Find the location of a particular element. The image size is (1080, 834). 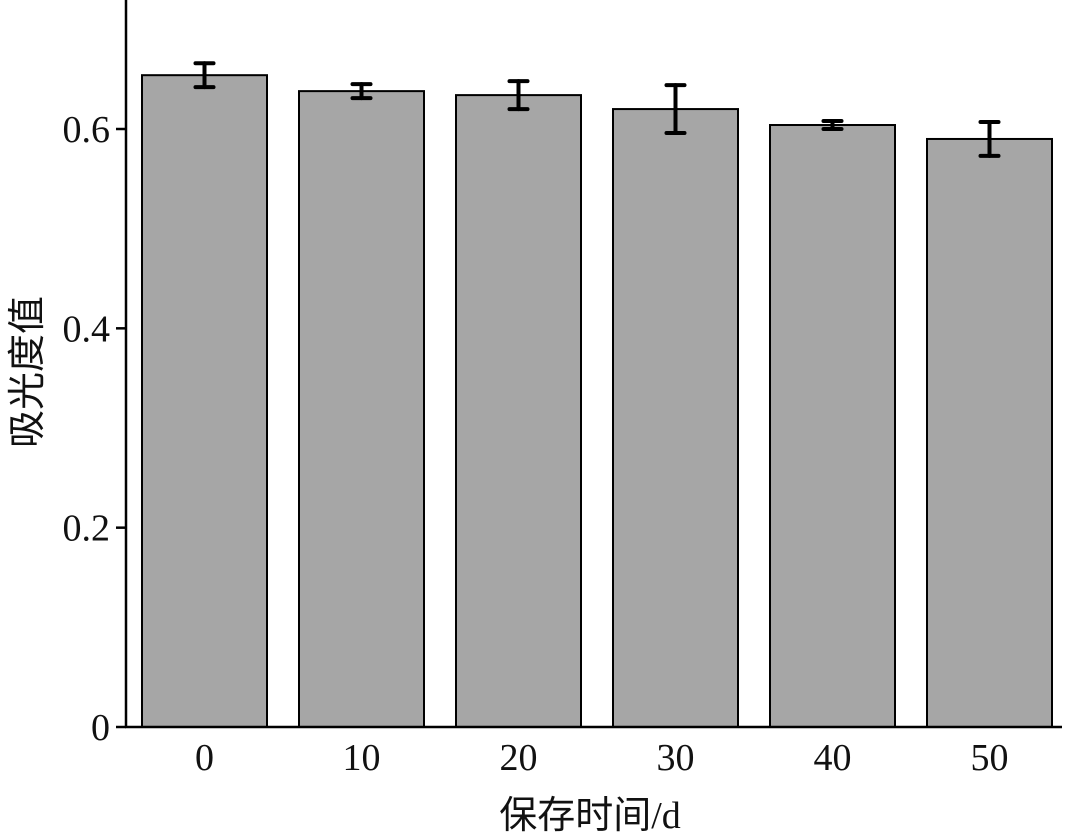

x-tick-label-10: 10 is located at coordinates (362, 758).